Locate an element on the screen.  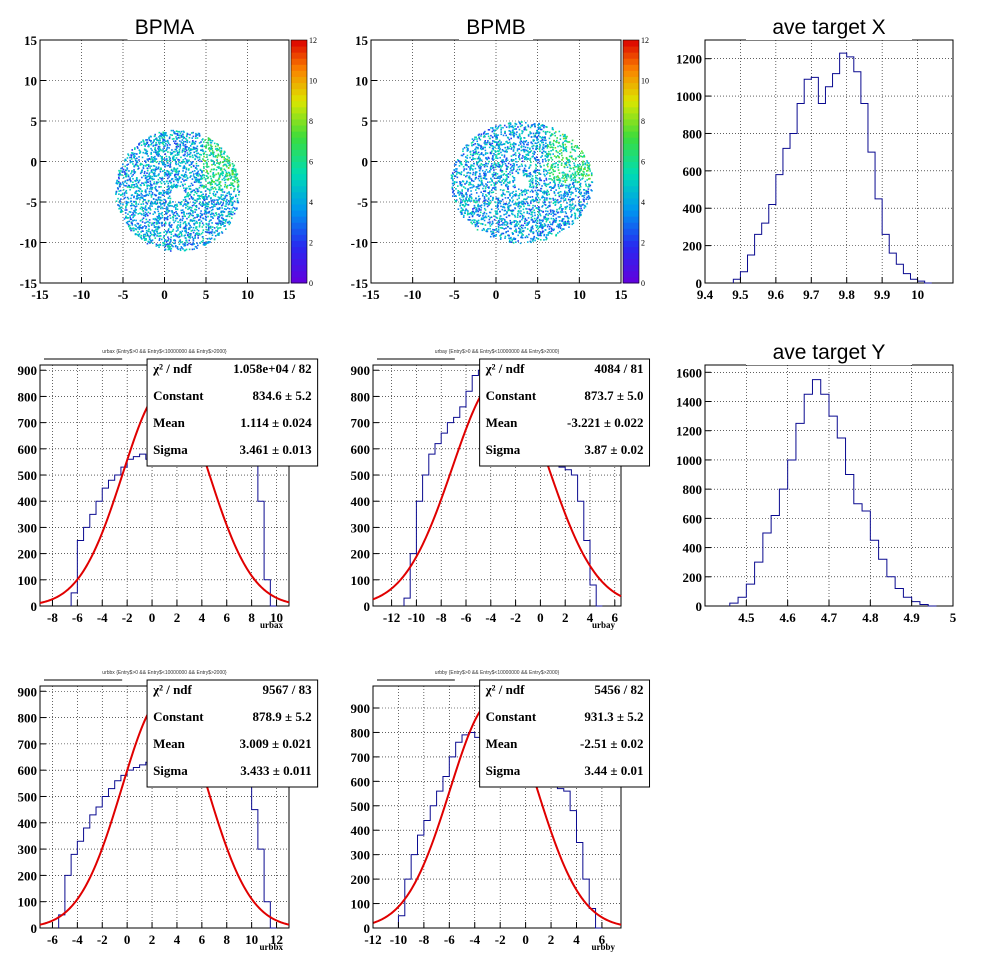
x-tick-label: 10 is located at coordinates (247, 294).